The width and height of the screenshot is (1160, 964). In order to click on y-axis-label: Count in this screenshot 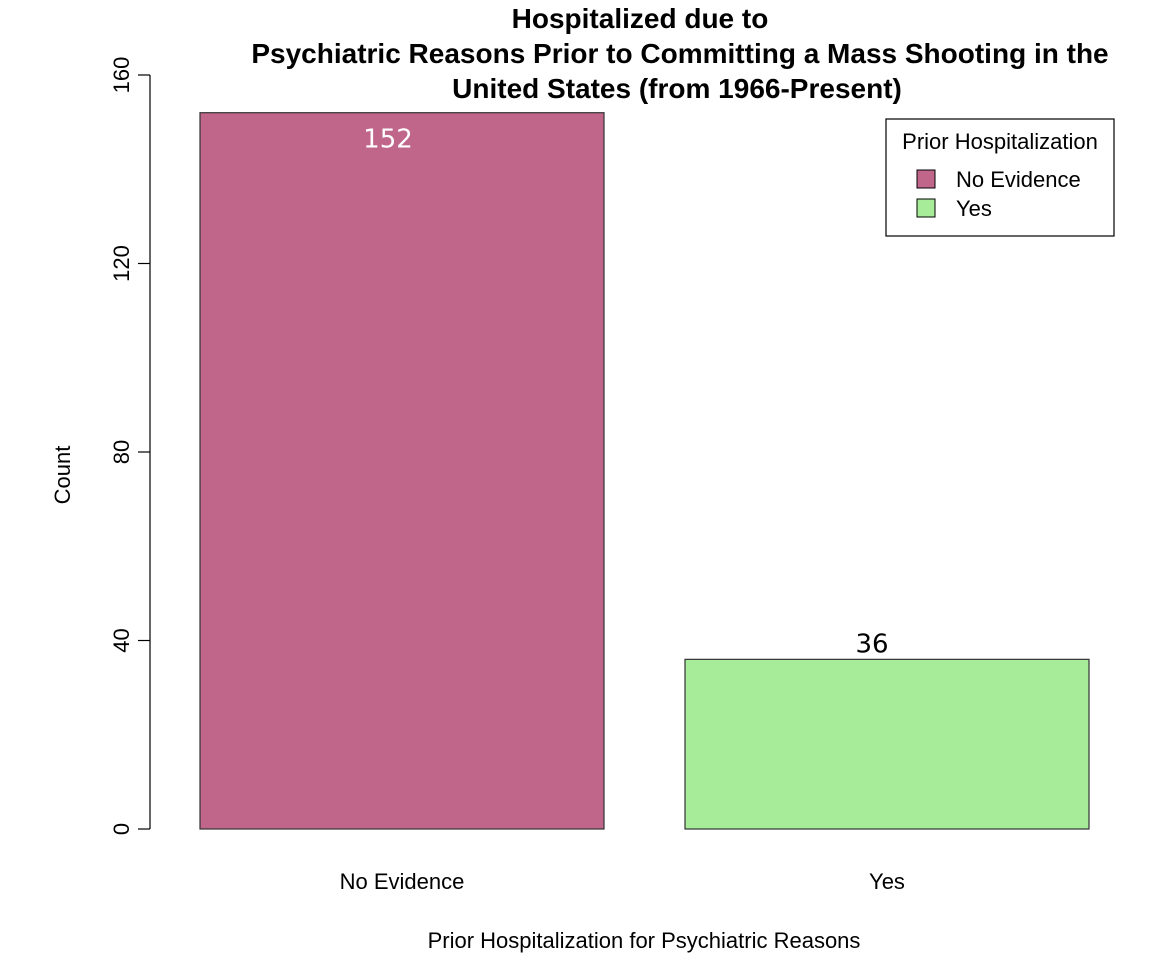, I will do `click(62, 475)`.